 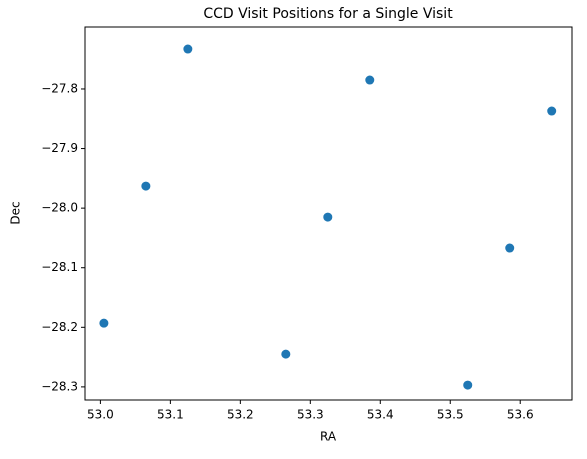 What do you see at coordinates (450, 415) in the screenshot?
I see `x-tick-label: 53.5` at bounding box center [450, 415].